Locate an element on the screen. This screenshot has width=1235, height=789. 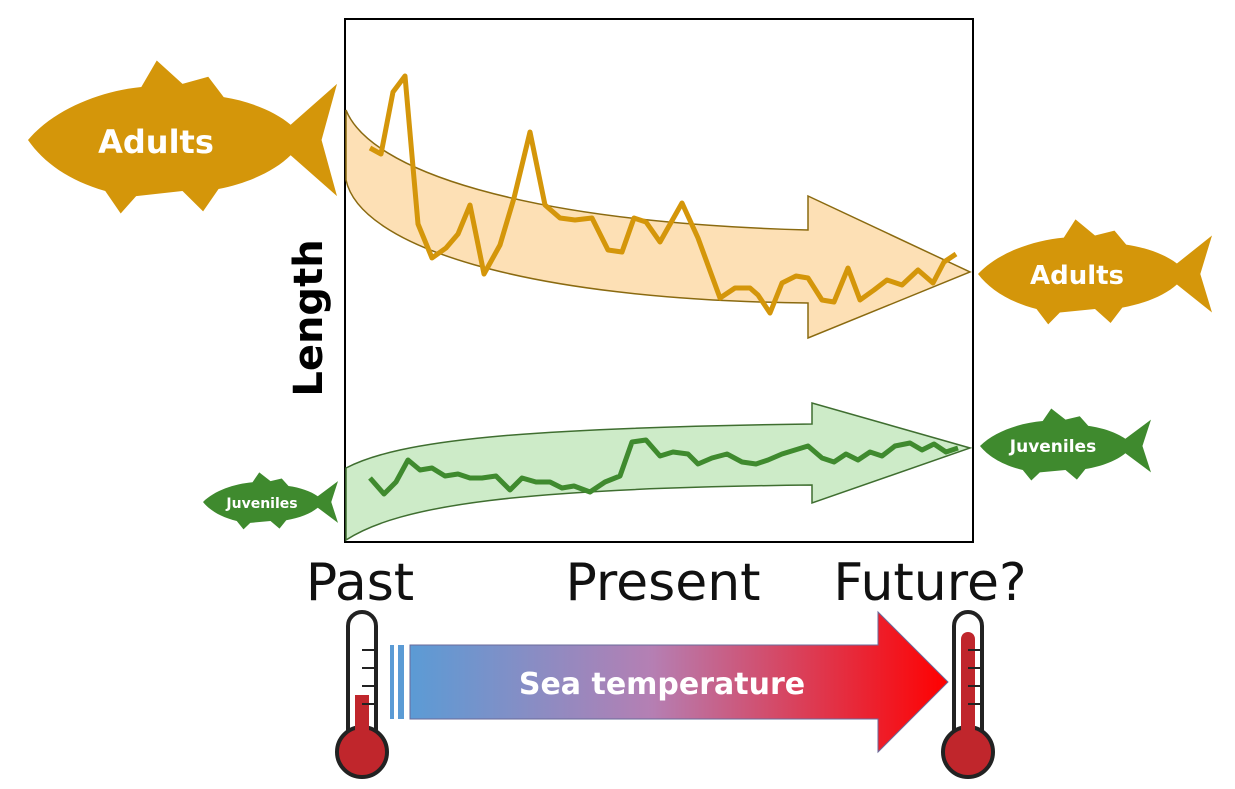
adult-fish-right-label: Adults is located at coordinates (1077, 276).